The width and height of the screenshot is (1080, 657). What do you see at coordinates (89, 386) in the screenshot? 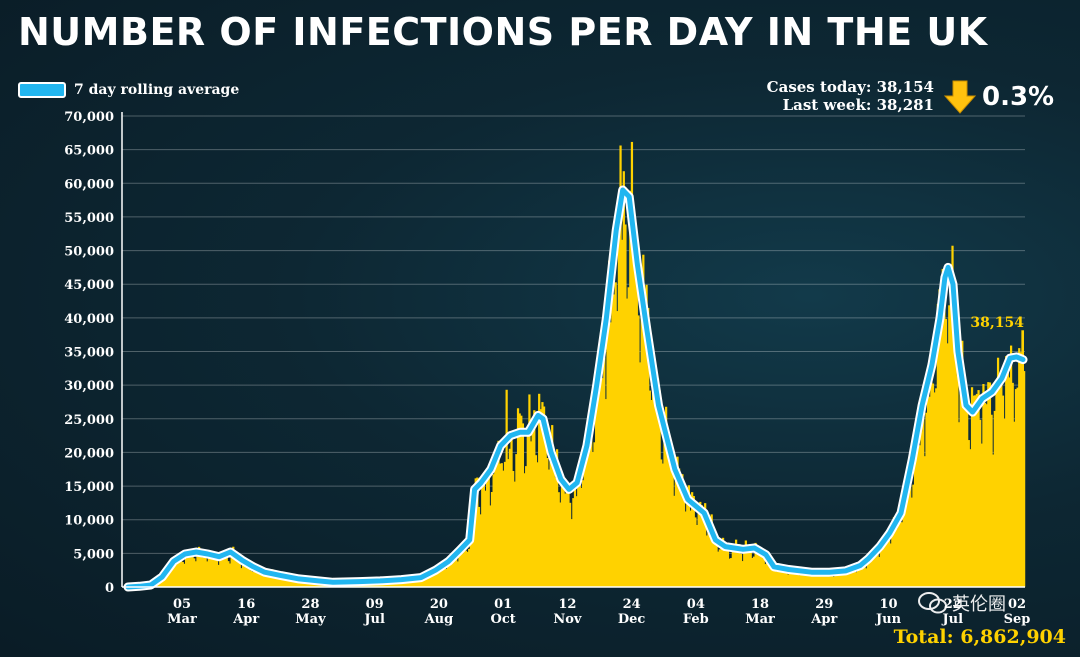
I see `y-tick-label: 30,000` at bounding box center [89, 386].